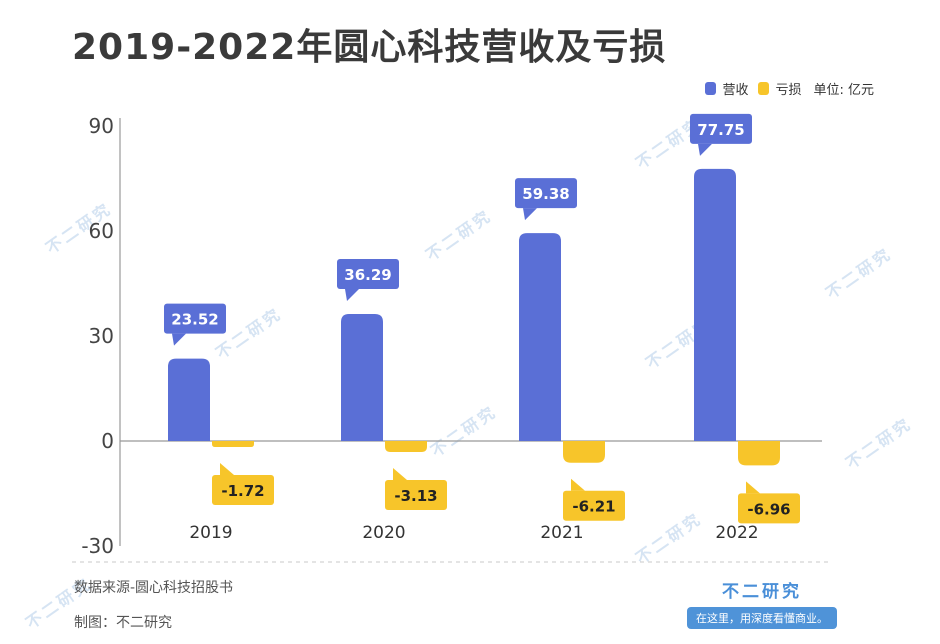 Image resolution: width=940 pixels, height=644 pixels. Describe the element at coordinates (843, 90) in the screenshot. I see `legend-unit: 单位: 亿元` at that location.